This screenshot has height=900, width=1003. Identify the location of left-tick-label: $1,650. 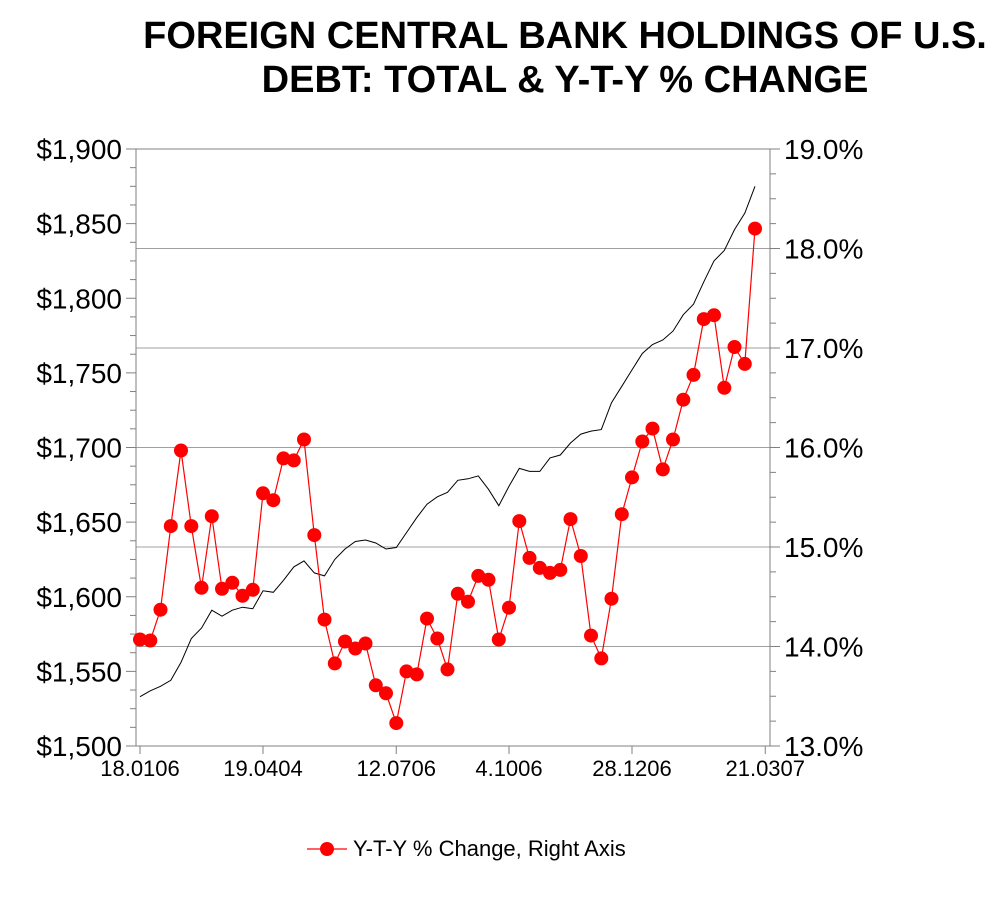
(79, 522).